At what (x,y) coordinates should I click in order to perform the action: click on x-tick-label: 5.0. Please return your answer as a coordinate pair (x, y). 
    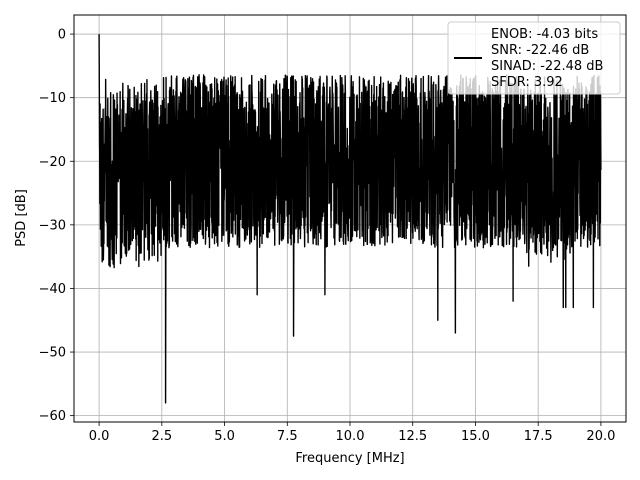
    Looking at the image, I should click on (224, 436).